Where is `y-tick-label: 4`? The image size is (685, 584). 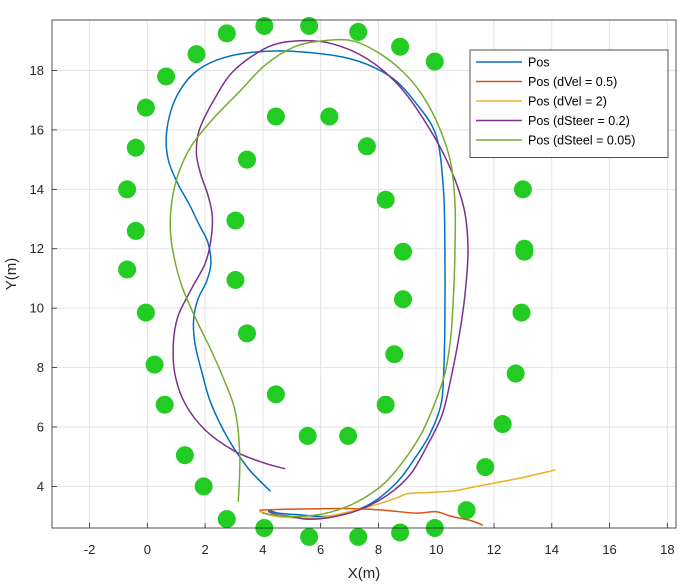 y-tick-label: 4 is located at coordinates (40, 486).